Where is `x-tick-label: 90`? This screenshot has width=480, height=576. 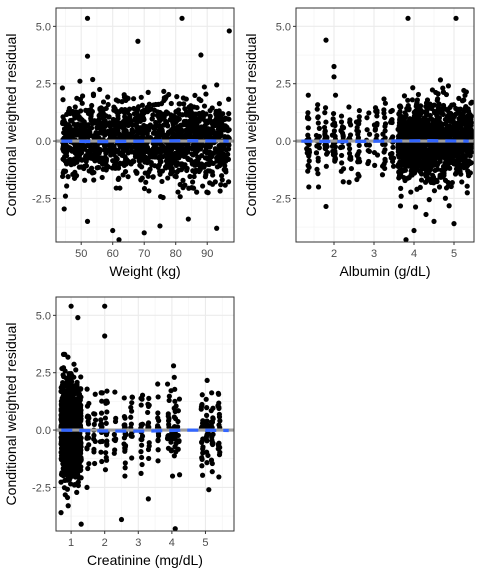
x-tick-label: 90 is located at coordinates (207, 254).